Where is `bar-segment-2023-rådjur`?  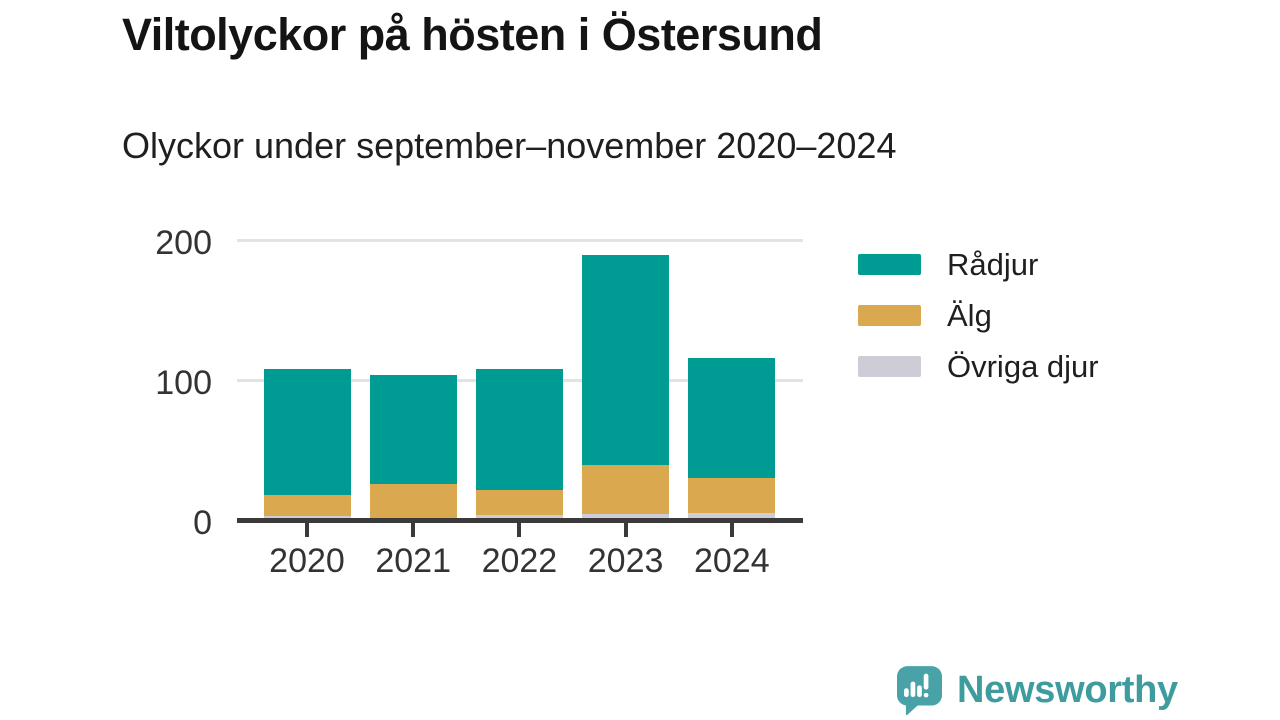 bar-segment-2023-rådjur is located at coordinates (626, 359).